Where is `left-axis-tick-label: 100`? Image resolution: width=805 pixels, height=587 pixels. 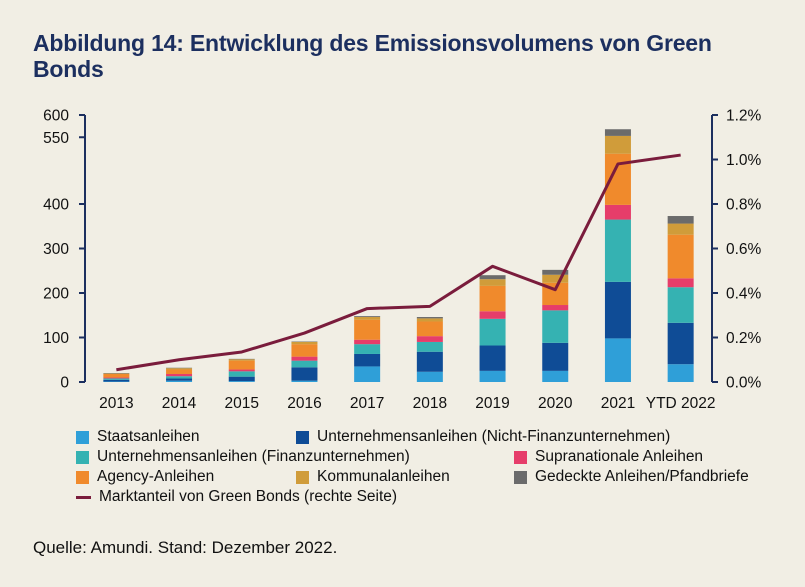 left-axis-tick-label: 100 is located at coordinates (56, 338).